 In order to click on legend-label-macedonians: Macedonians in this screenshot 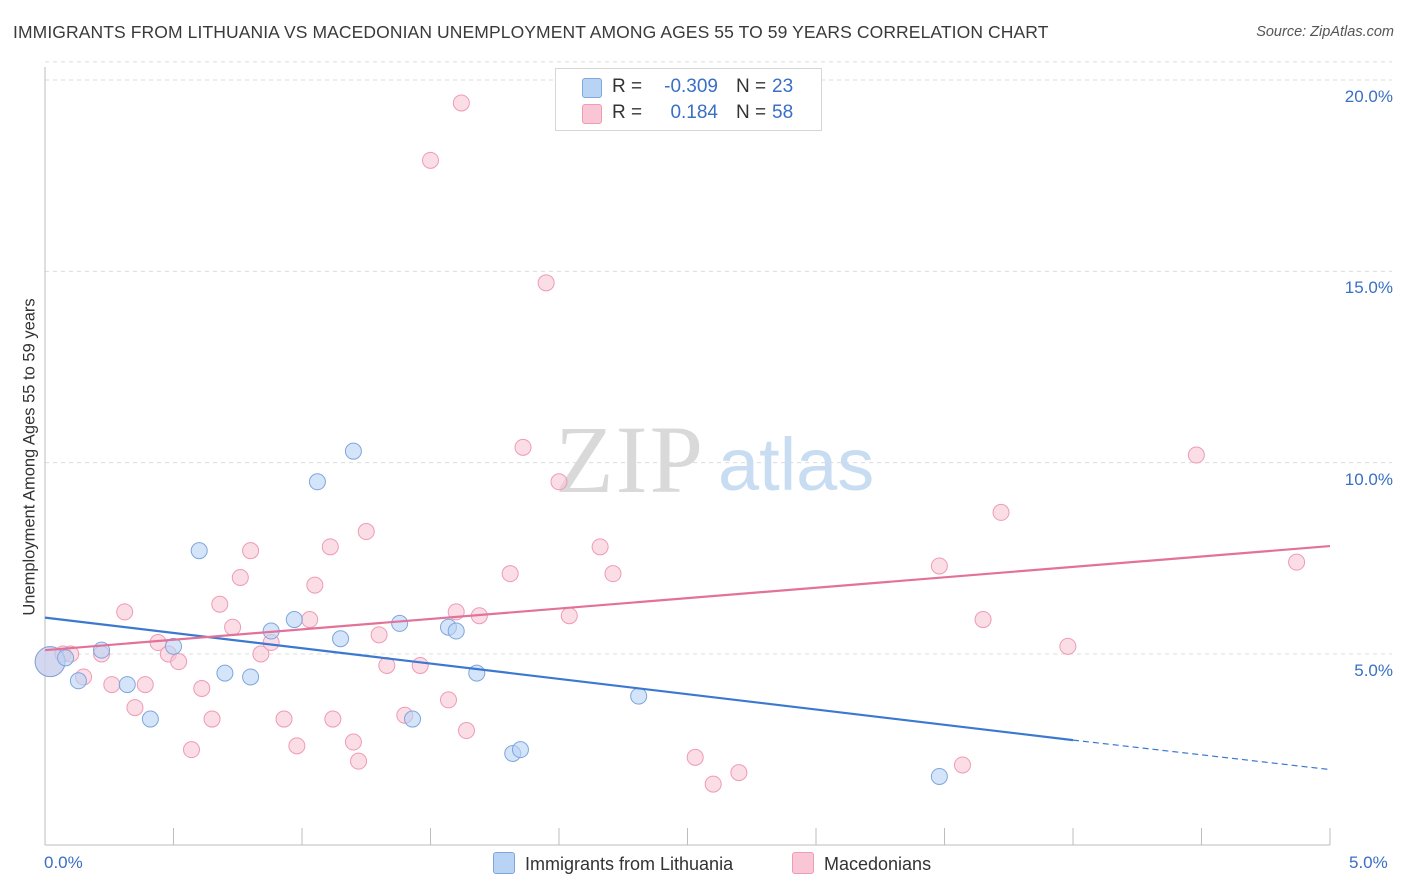, I will do `click(878, 864)`.